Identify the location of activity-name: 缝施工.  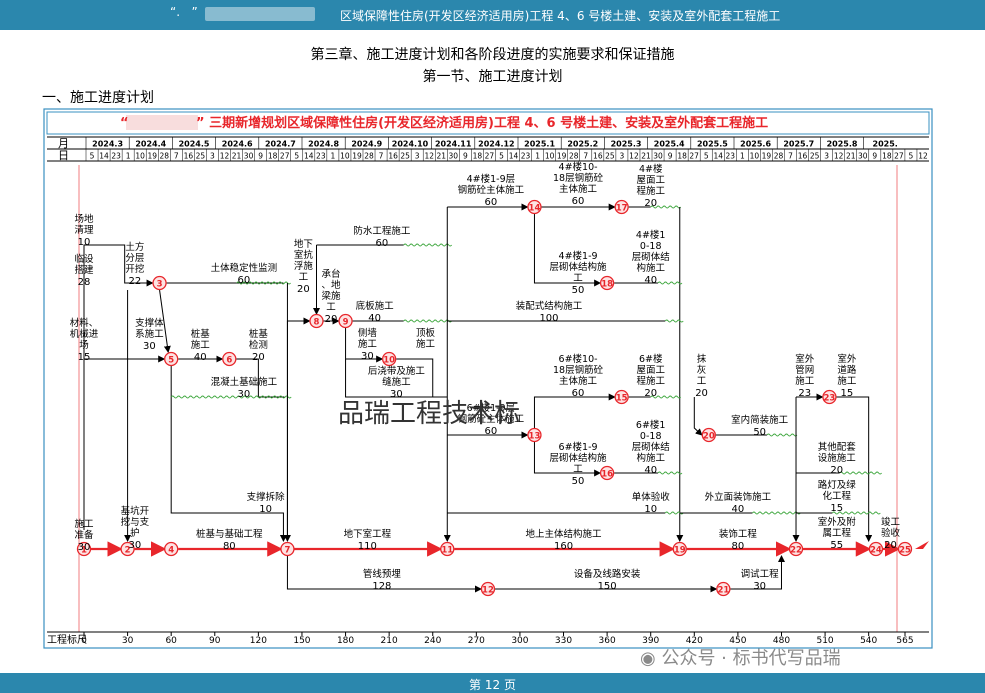
(396, 382).